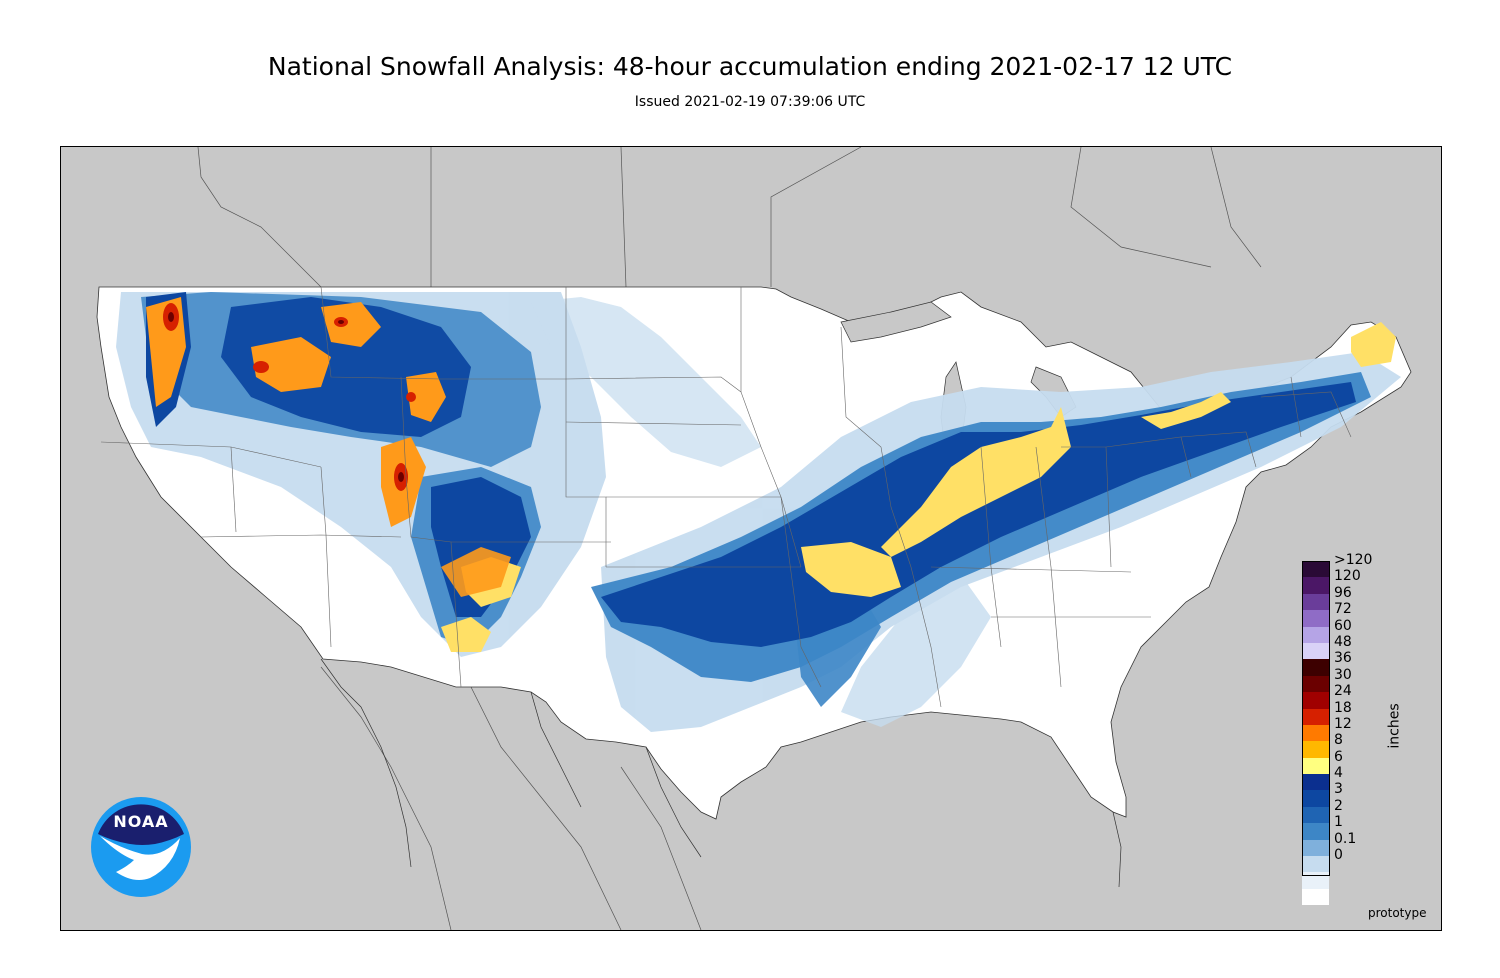 This screenshot has height=978, width=1500. I want to click on legend-units-label: inches, so click(1394, 726).